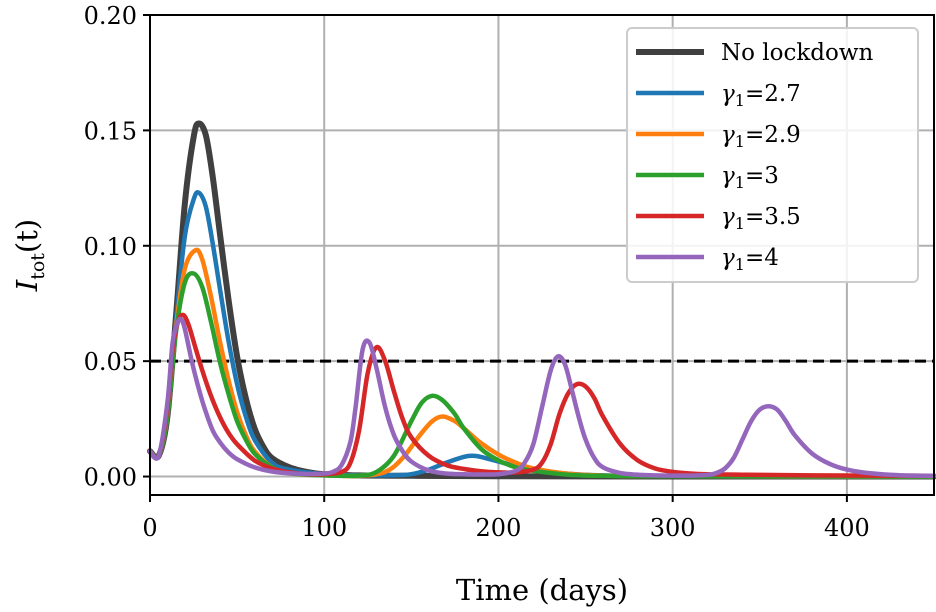 This screenshot has height=612, width=936. Describe the element at coordinates (27, 236) in the screenshot. I see `y-axis-title-arg: (t)` at that location.